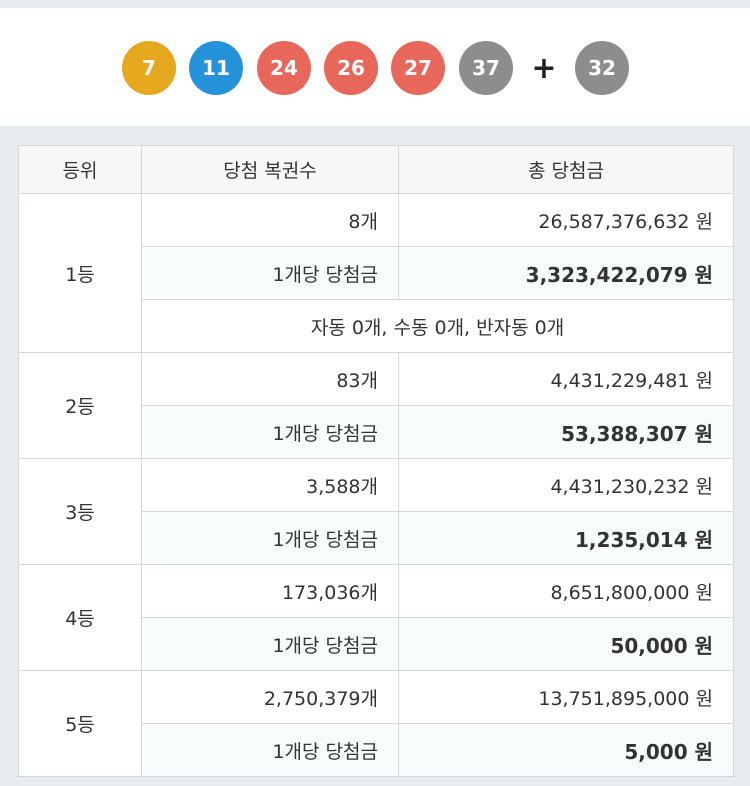 This screenshot has height=786, width=750. What do you see at coordinates (270, 697) in the screenshot?
I see `winner-count-cell: 2,750,379개` at bounding box center [270, 697].